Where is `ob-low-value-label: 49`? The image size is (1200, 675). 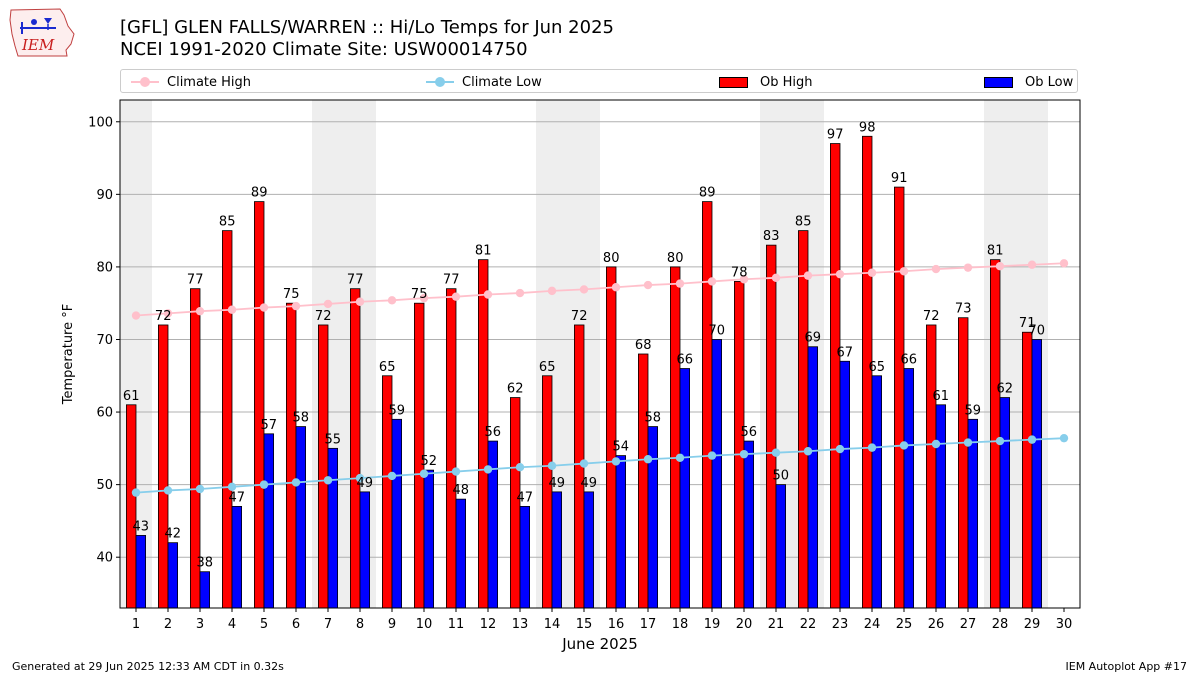 ob-low-value-label: 49 is located at coordinates (557, 483).